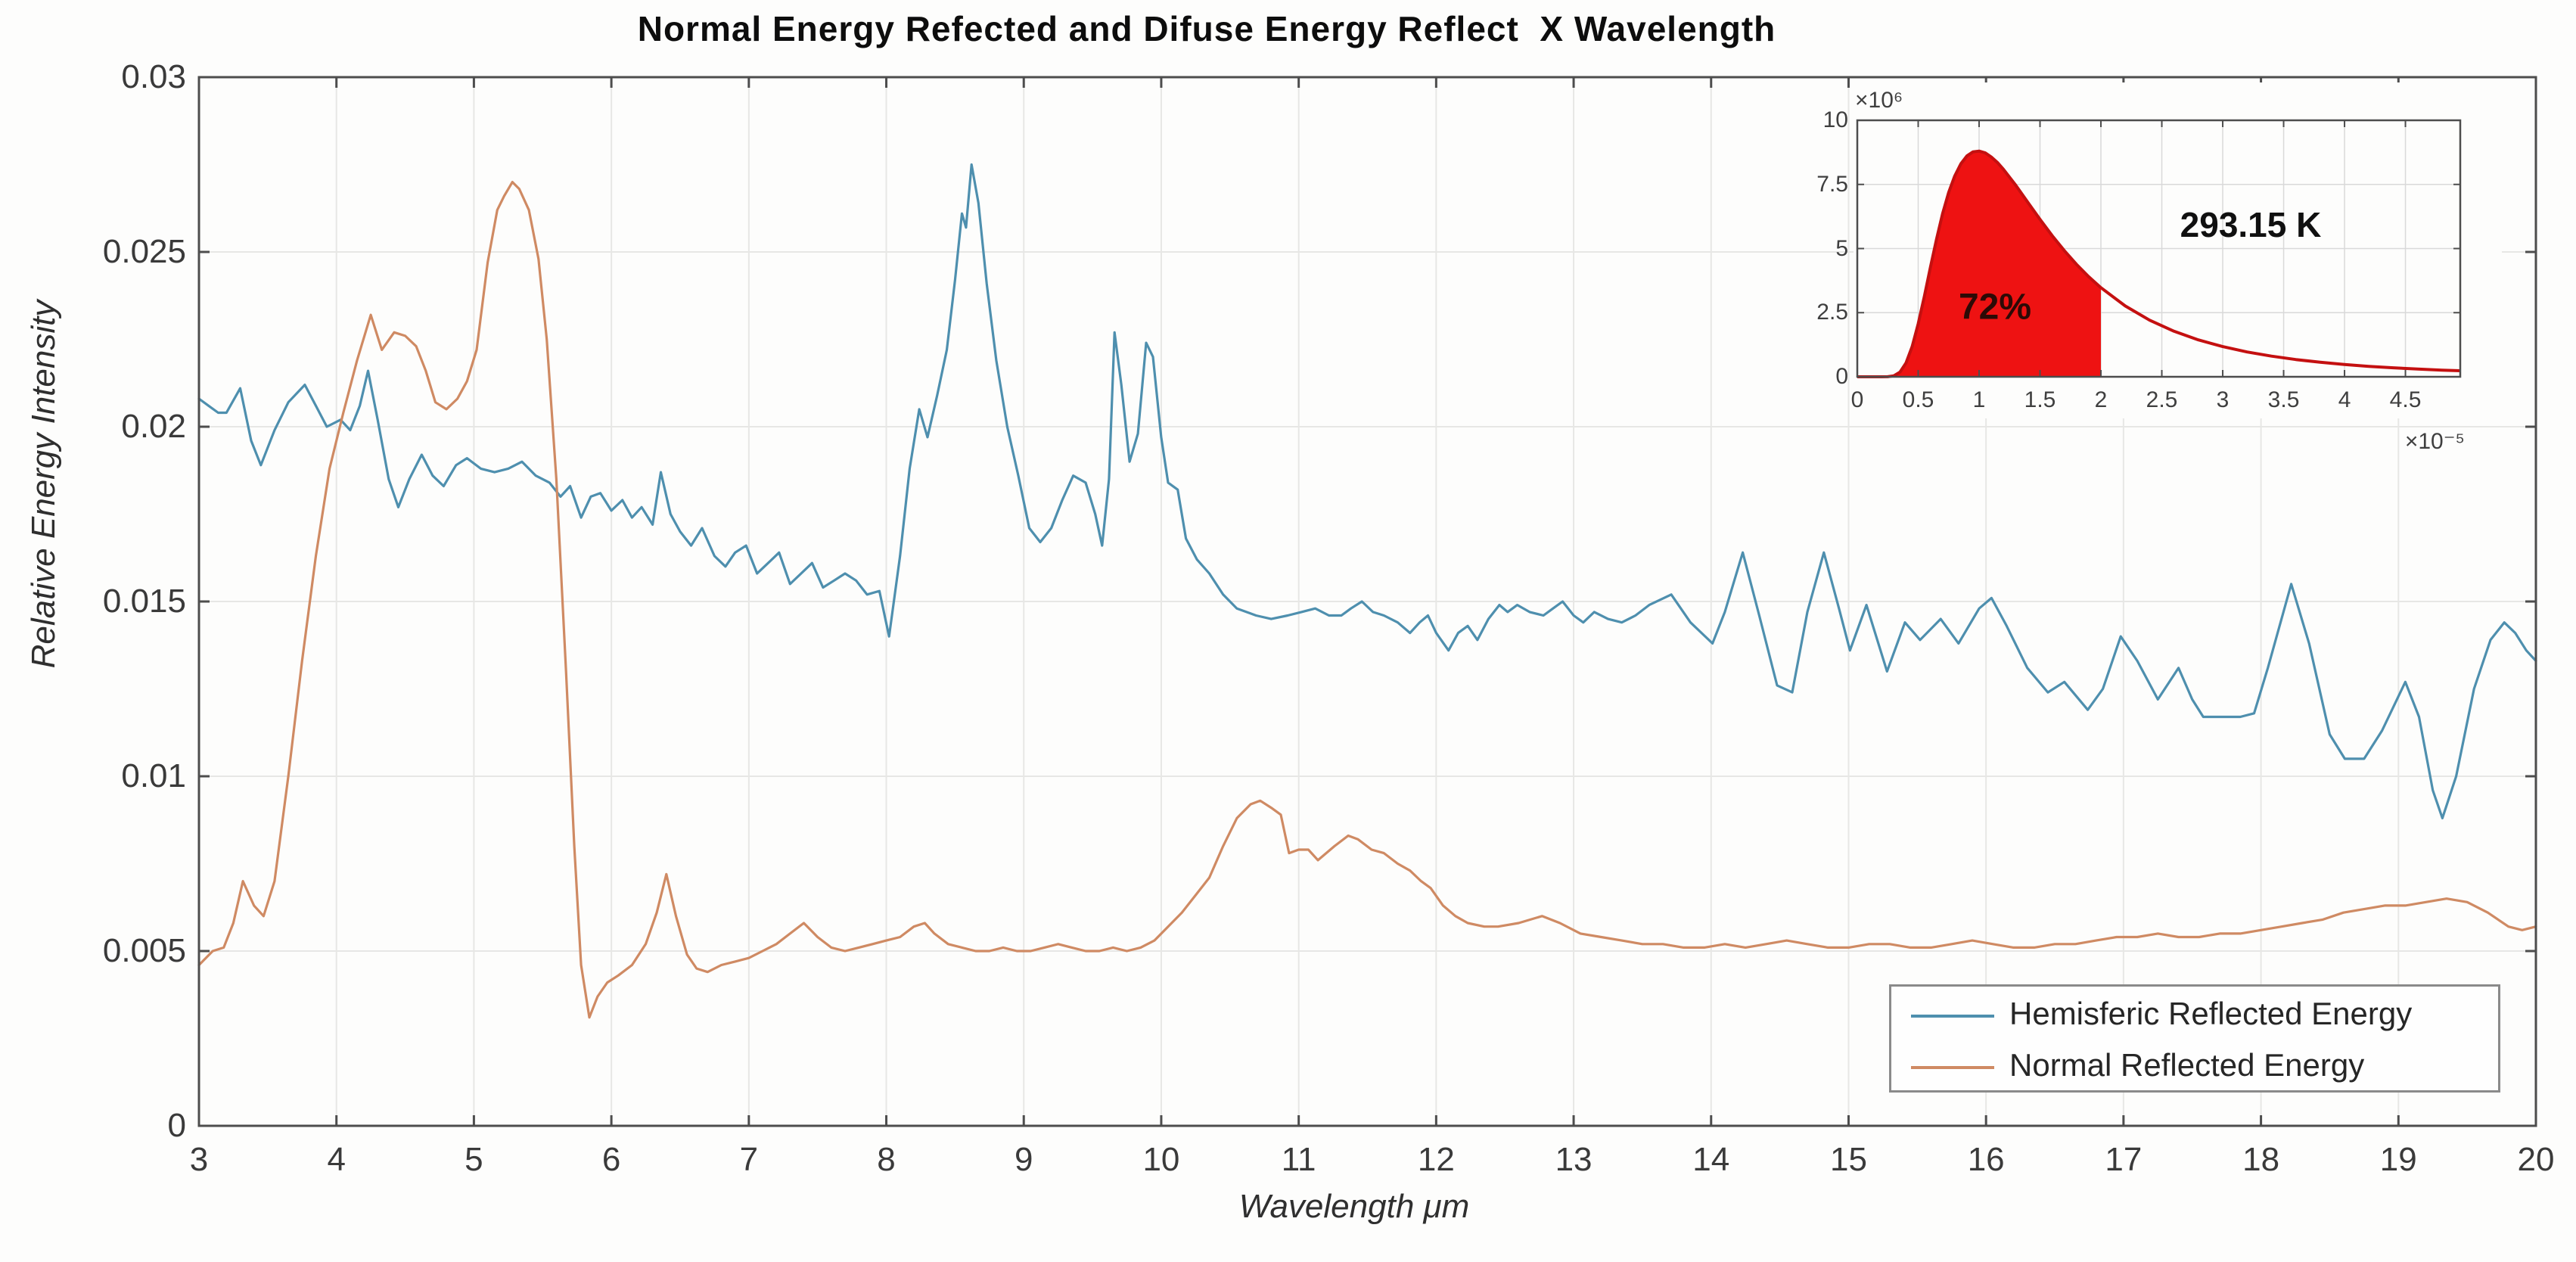 This screenshot has width=2576, height=1262. Describe the element at coordinates (1436, 1159) in the screenshot. I see `x-tick-label: 12` at that location.